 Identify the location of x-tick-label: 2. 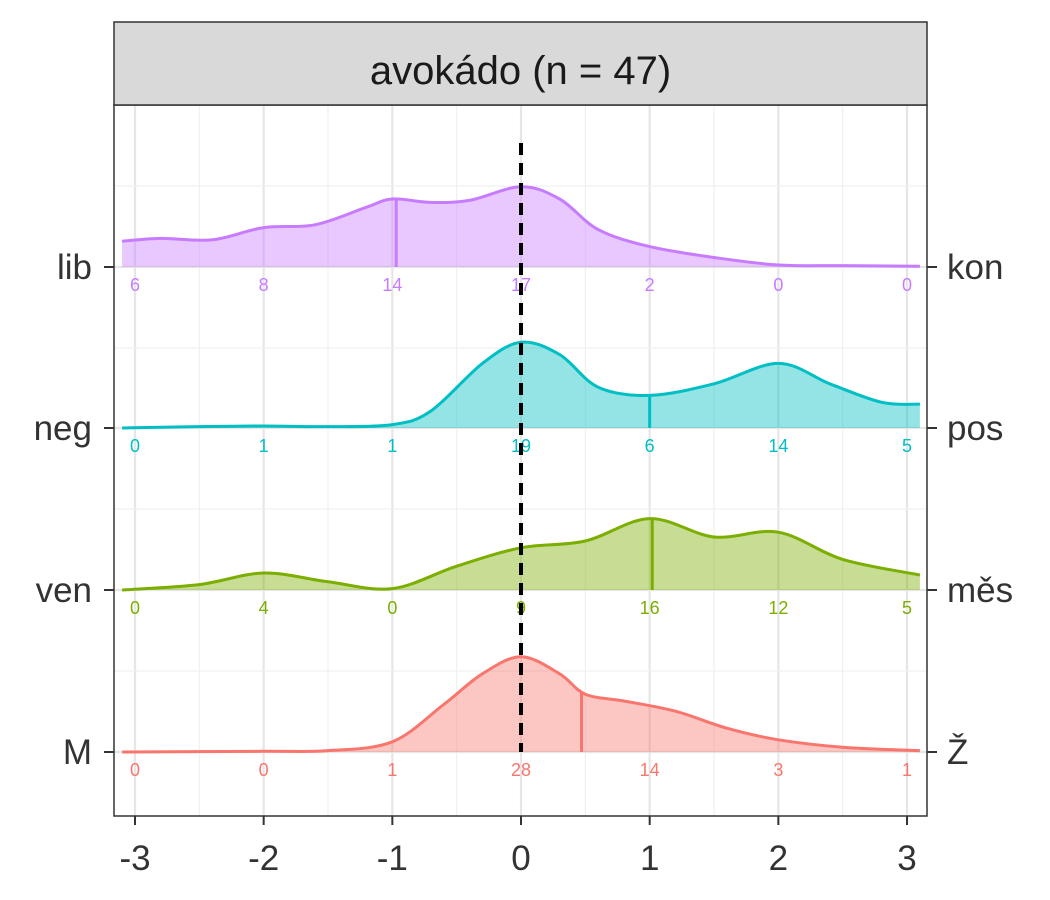
(778, 858).